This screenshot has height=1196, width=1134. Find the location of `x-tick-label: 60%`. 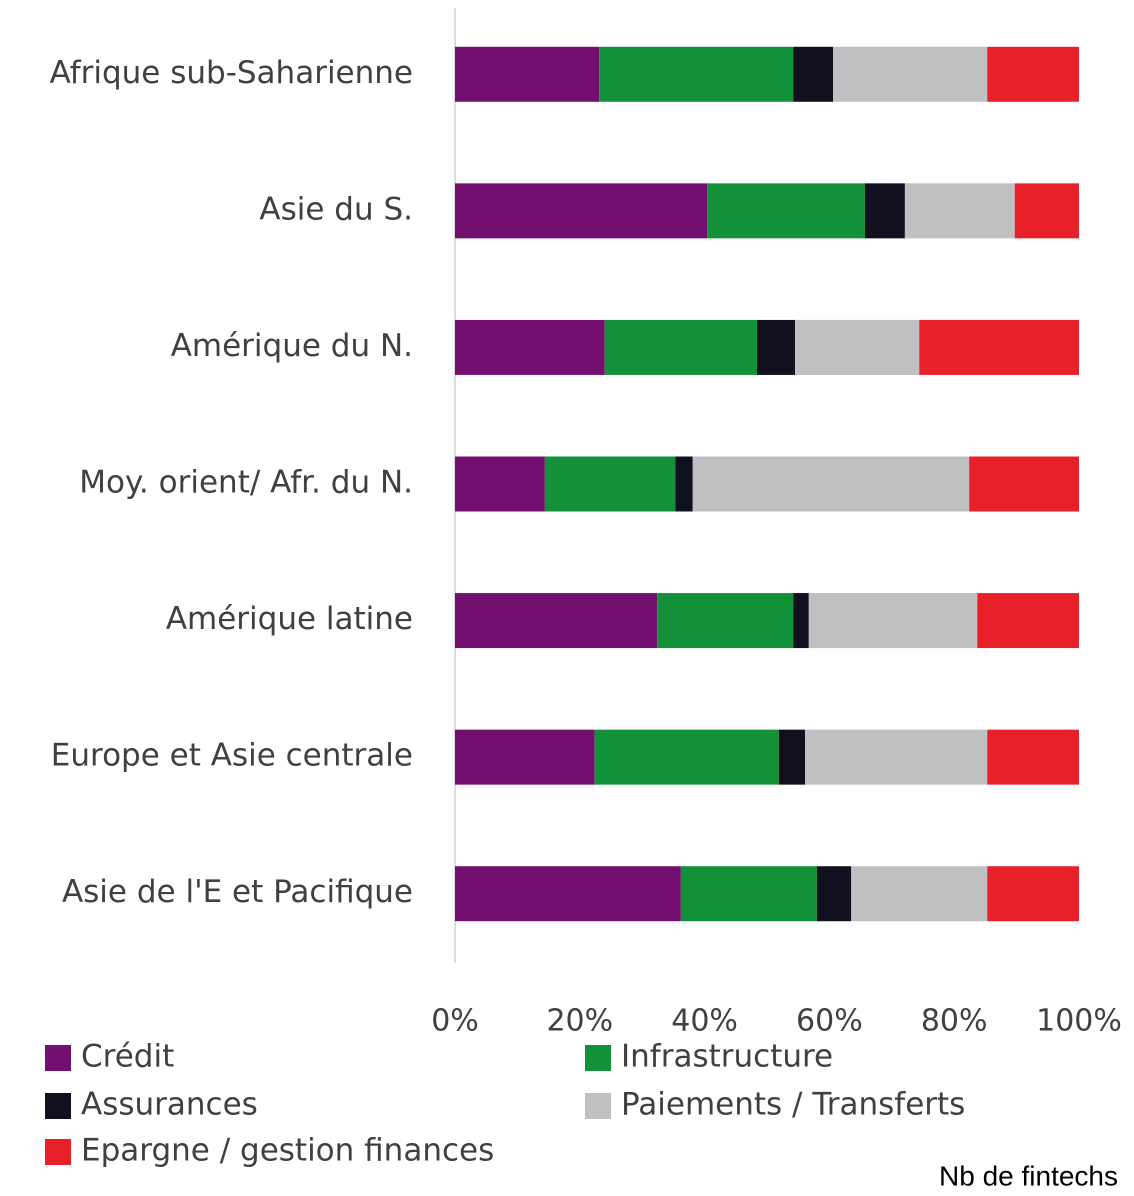

x-tick-label: 60% is located at coordinates (829, 1021).